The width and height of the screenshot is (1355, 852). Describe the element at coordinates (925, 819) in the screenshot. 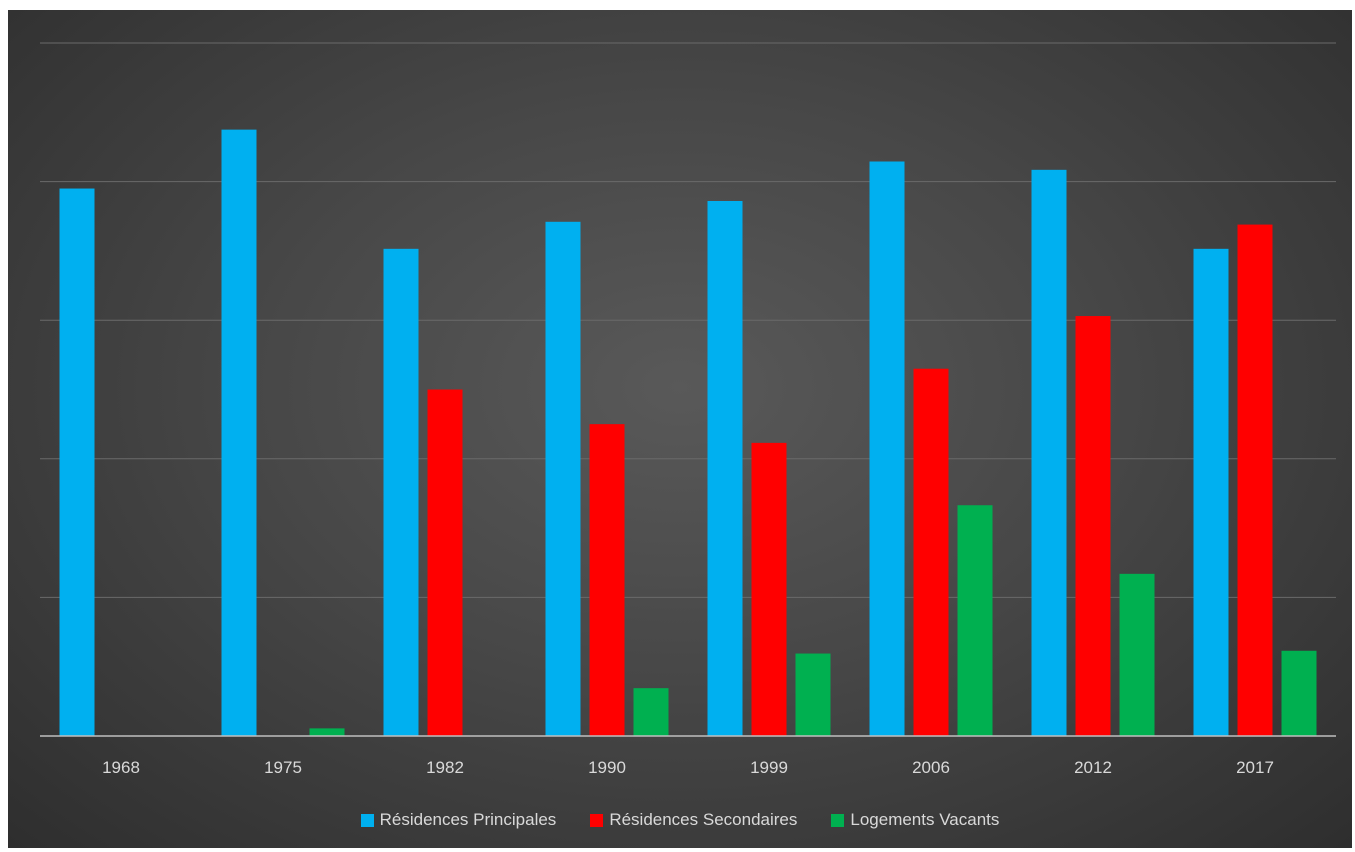

I see `legend-label: Logements Vacants` at that location.